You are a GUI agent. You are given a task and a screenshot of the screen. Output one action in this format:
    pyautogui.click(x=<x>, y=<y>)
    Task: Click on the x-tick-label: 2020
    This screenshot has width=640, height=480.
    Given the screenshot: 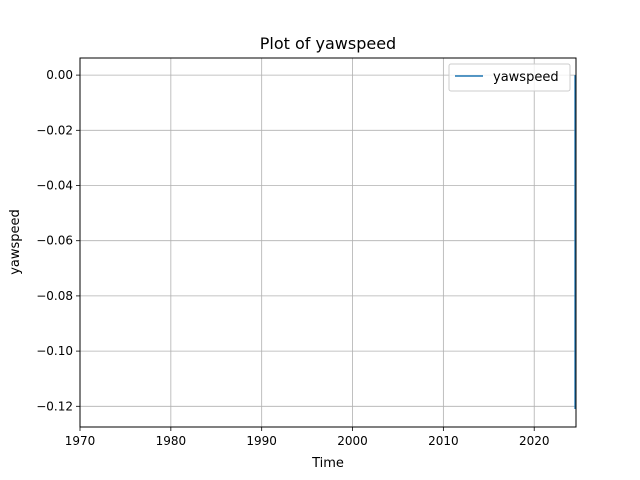 What is the action you would take?
    pyautogui.click(x=534, y=441)
    